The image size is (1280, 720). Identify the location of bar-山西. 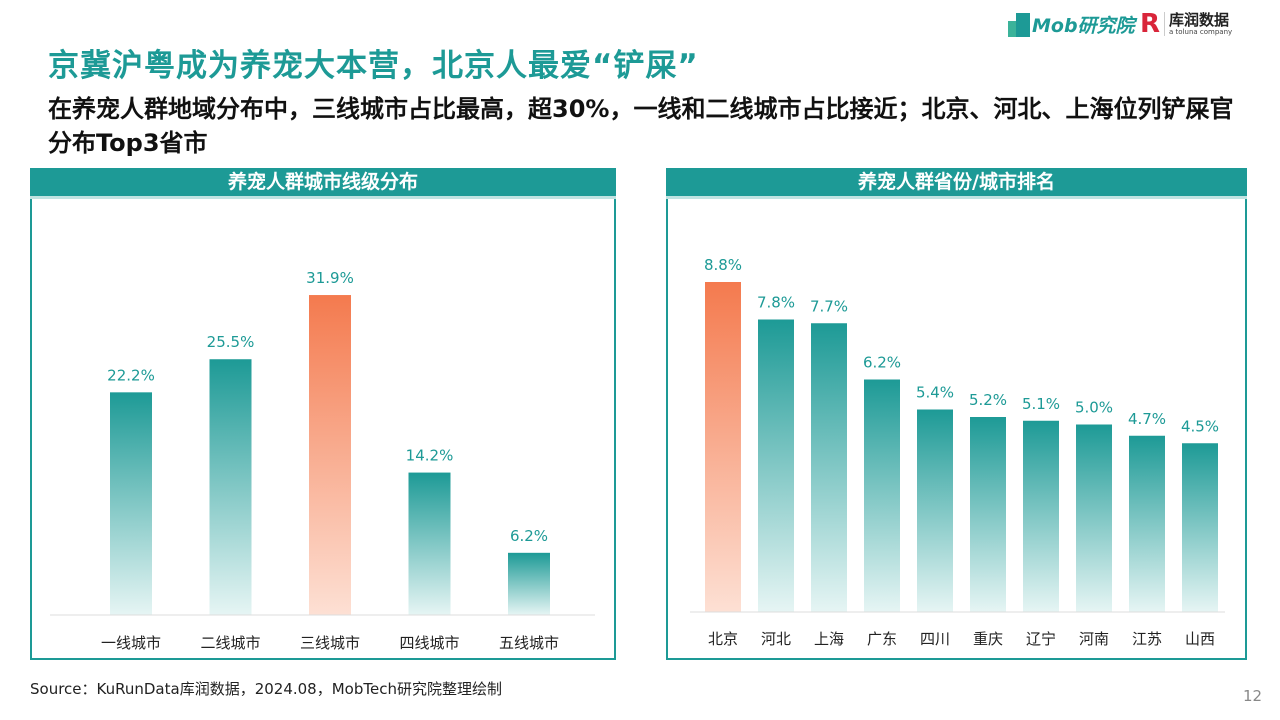
(1200, 527).